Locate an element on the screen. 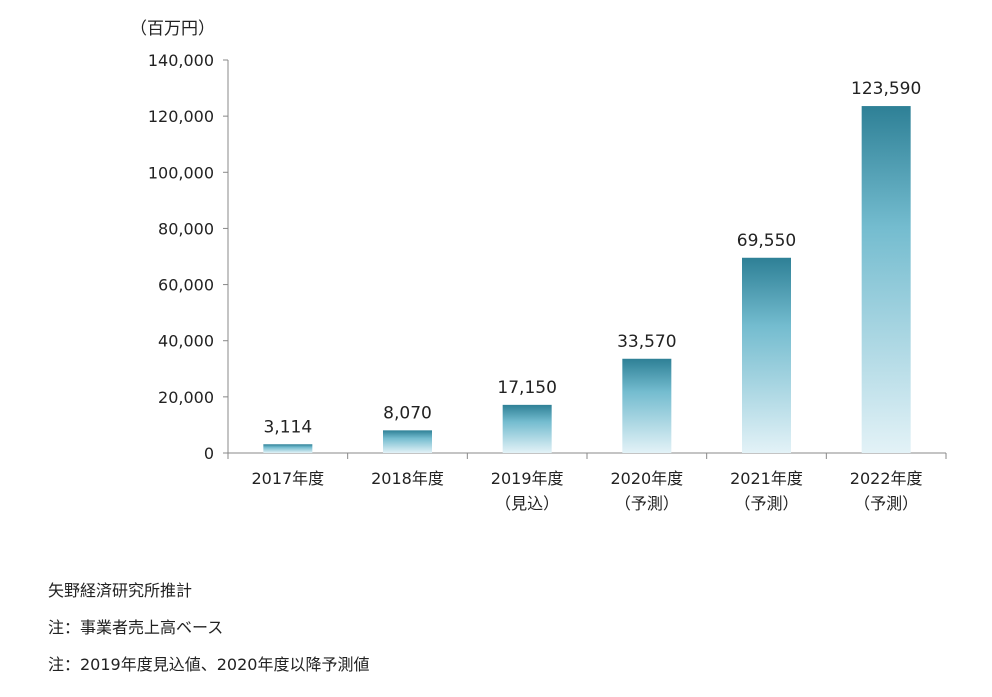 The image size is (992, 697). data-label: 69,550 is located at coordinates (766, 241).